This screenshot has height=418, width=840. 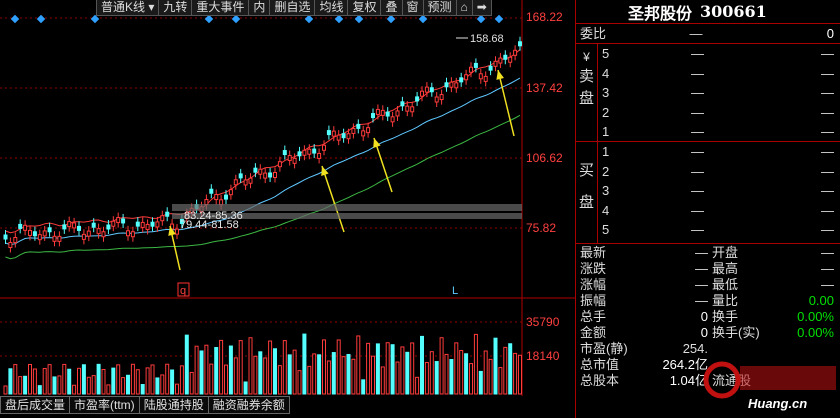 What do you see at coordinates (718, 73) in the screenshot?
I see `sell-level-4: 4— —` at bounding box center [718, 73].